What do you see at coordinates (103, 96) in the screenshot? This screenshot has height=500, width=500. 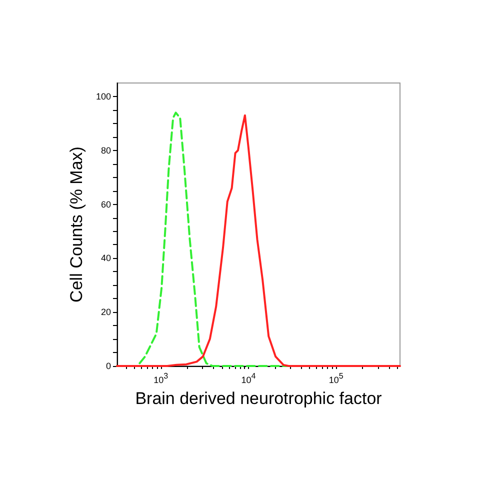 I see `y-tick-label: 100` at bounding box center [103, 96].